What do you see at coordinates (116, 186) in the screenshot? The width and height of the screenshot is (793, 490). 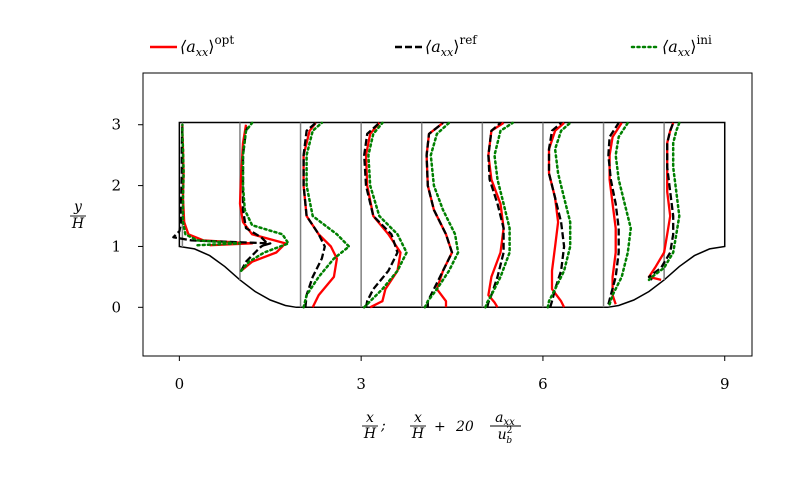 I see `y-tick-label-2: 2` at bounding box center [116, 186].